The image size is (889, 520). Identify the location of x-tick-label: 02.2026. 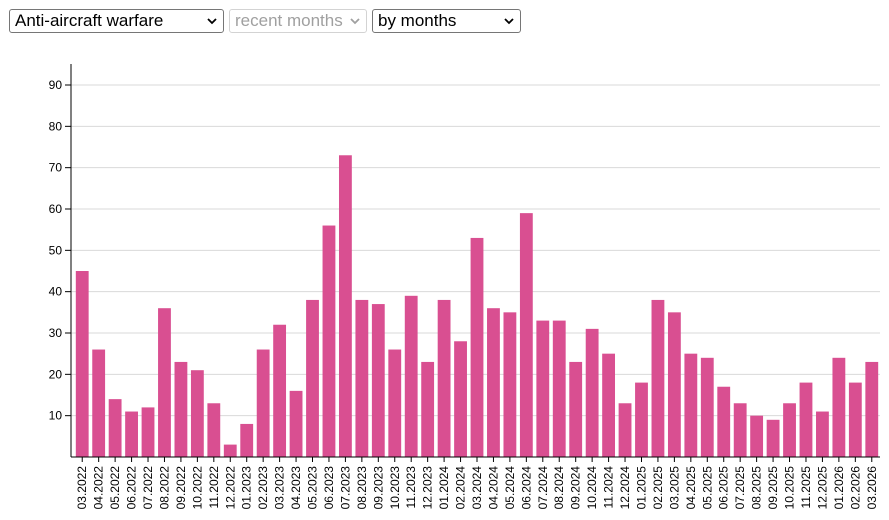
(855, 488).